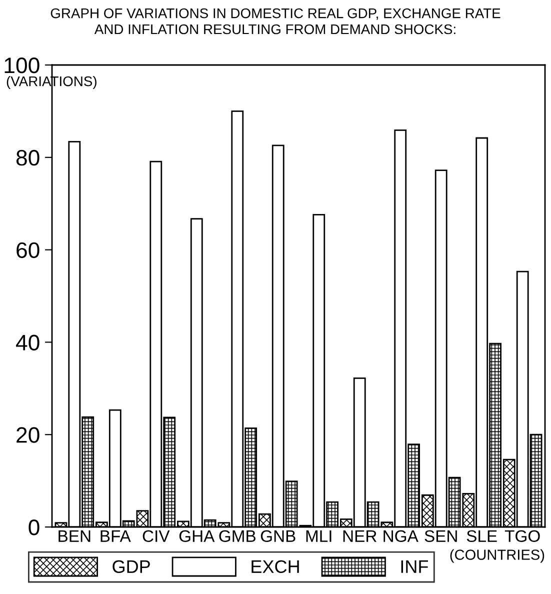 This screenshot has width=551, height=594. I want to click on chart-title: GRAPH OF VARIATIONS IN DOMESTIC REAL GDP, EXCHANGE RATE AND INFLATION RESULTING FROM DEMAND SHOCKS:, so click(275, 21).